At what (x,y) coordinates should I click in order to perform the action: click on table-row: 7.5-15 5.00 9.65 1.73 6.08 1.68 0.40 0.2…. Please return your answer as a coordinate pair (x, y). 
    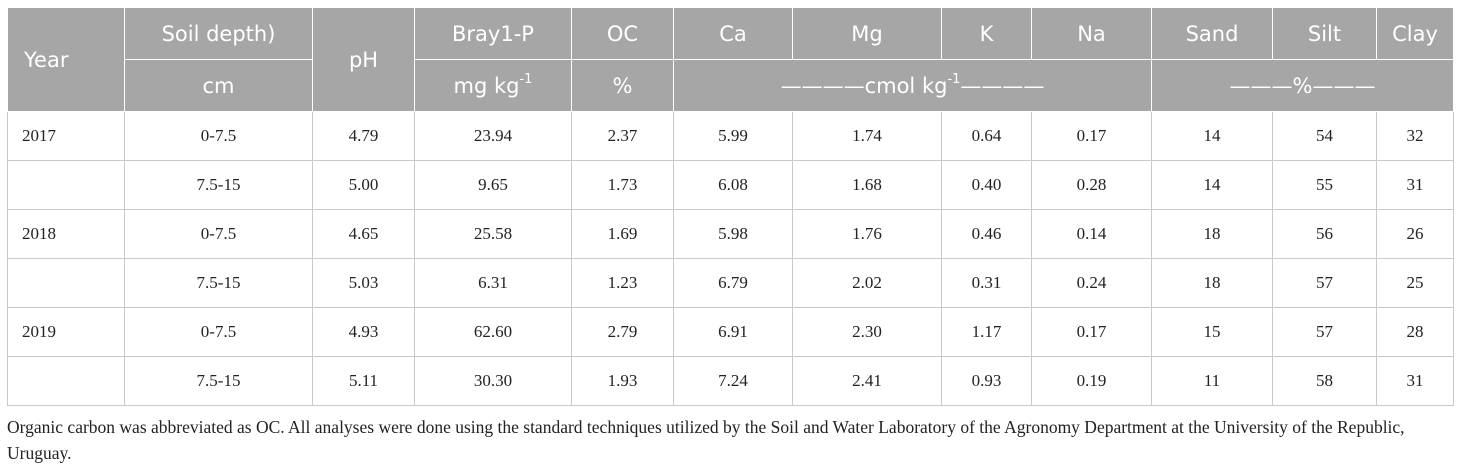
    Looking at the image, I should click on (730, 185).